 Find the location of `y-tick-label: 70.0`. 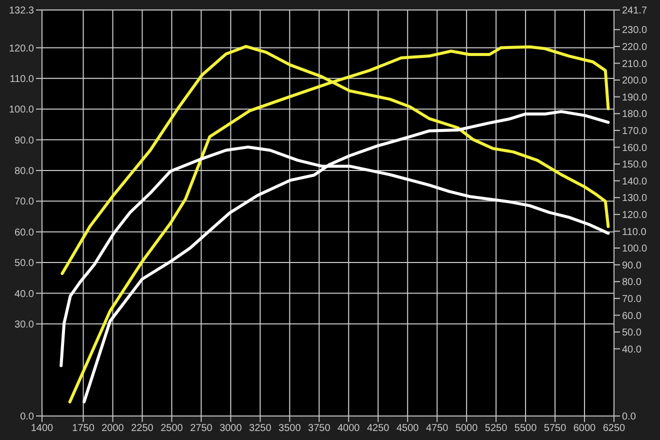

y-tick-label: 70.0 is located at coordinates (24, 202).